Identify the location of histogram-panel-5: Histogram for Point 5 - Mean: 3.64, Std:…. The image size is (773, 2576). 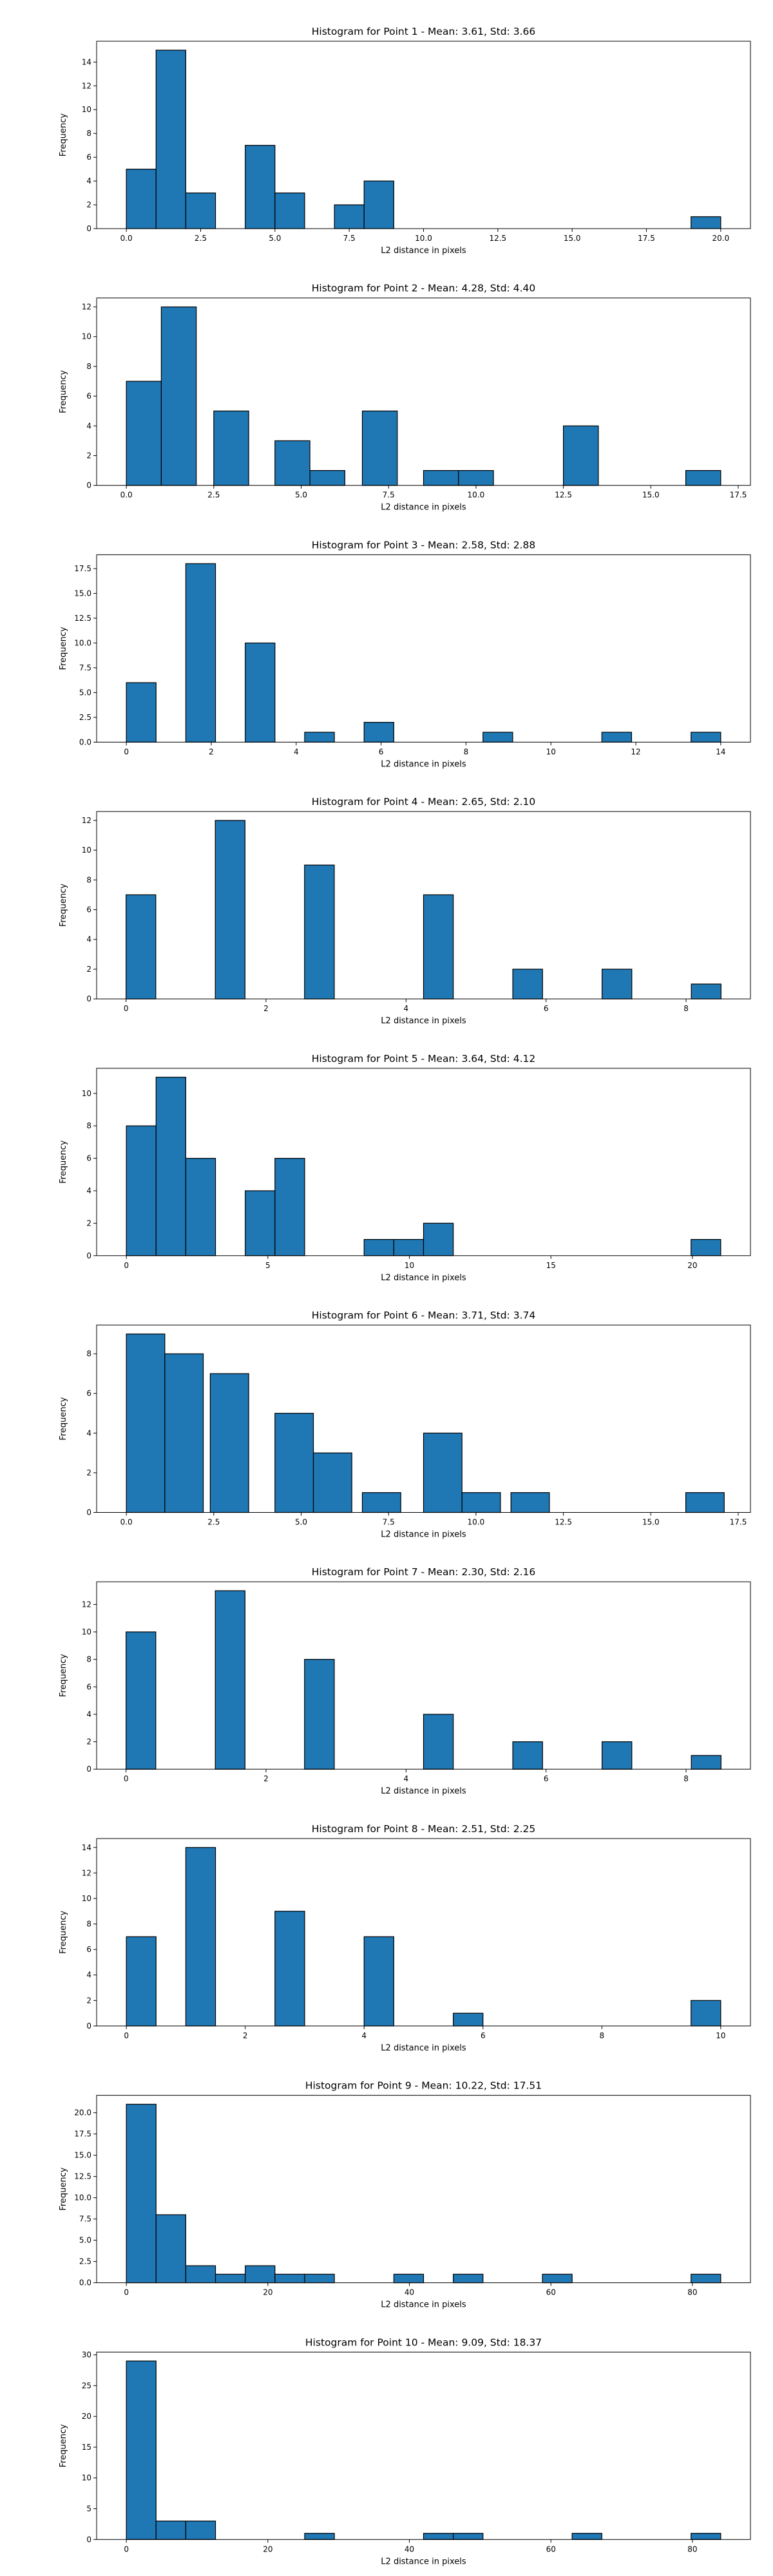
(405, 1168).